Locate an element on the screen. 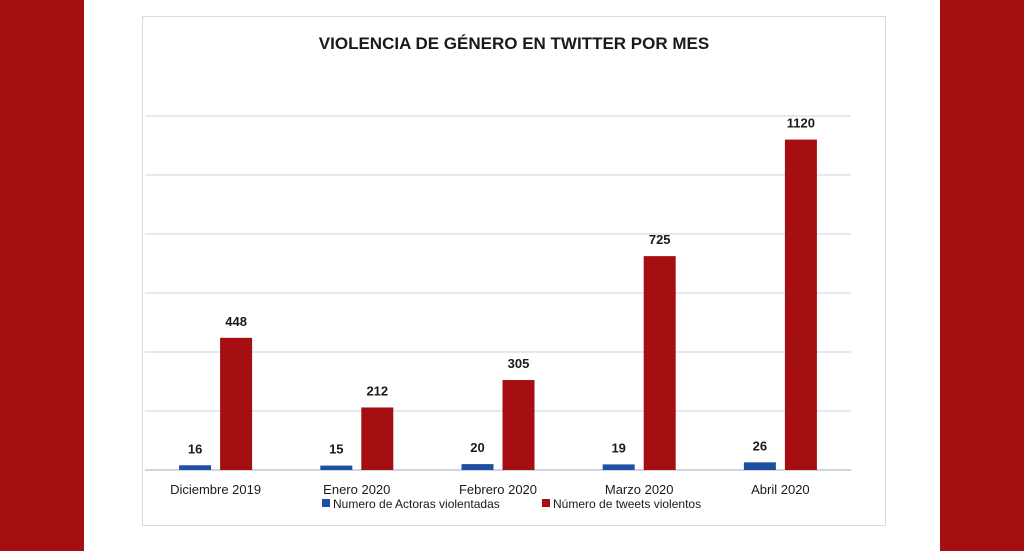 This screenshot has height=551, width=1024. data-label-actoras-2: 20 is located at coordinates (477, 447).